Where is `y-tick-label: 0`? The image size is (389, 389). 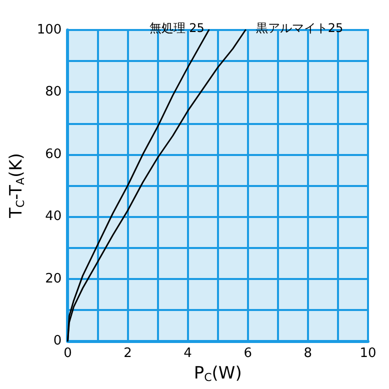 y-tick-label: 0 is located at coordinates (57, 341).